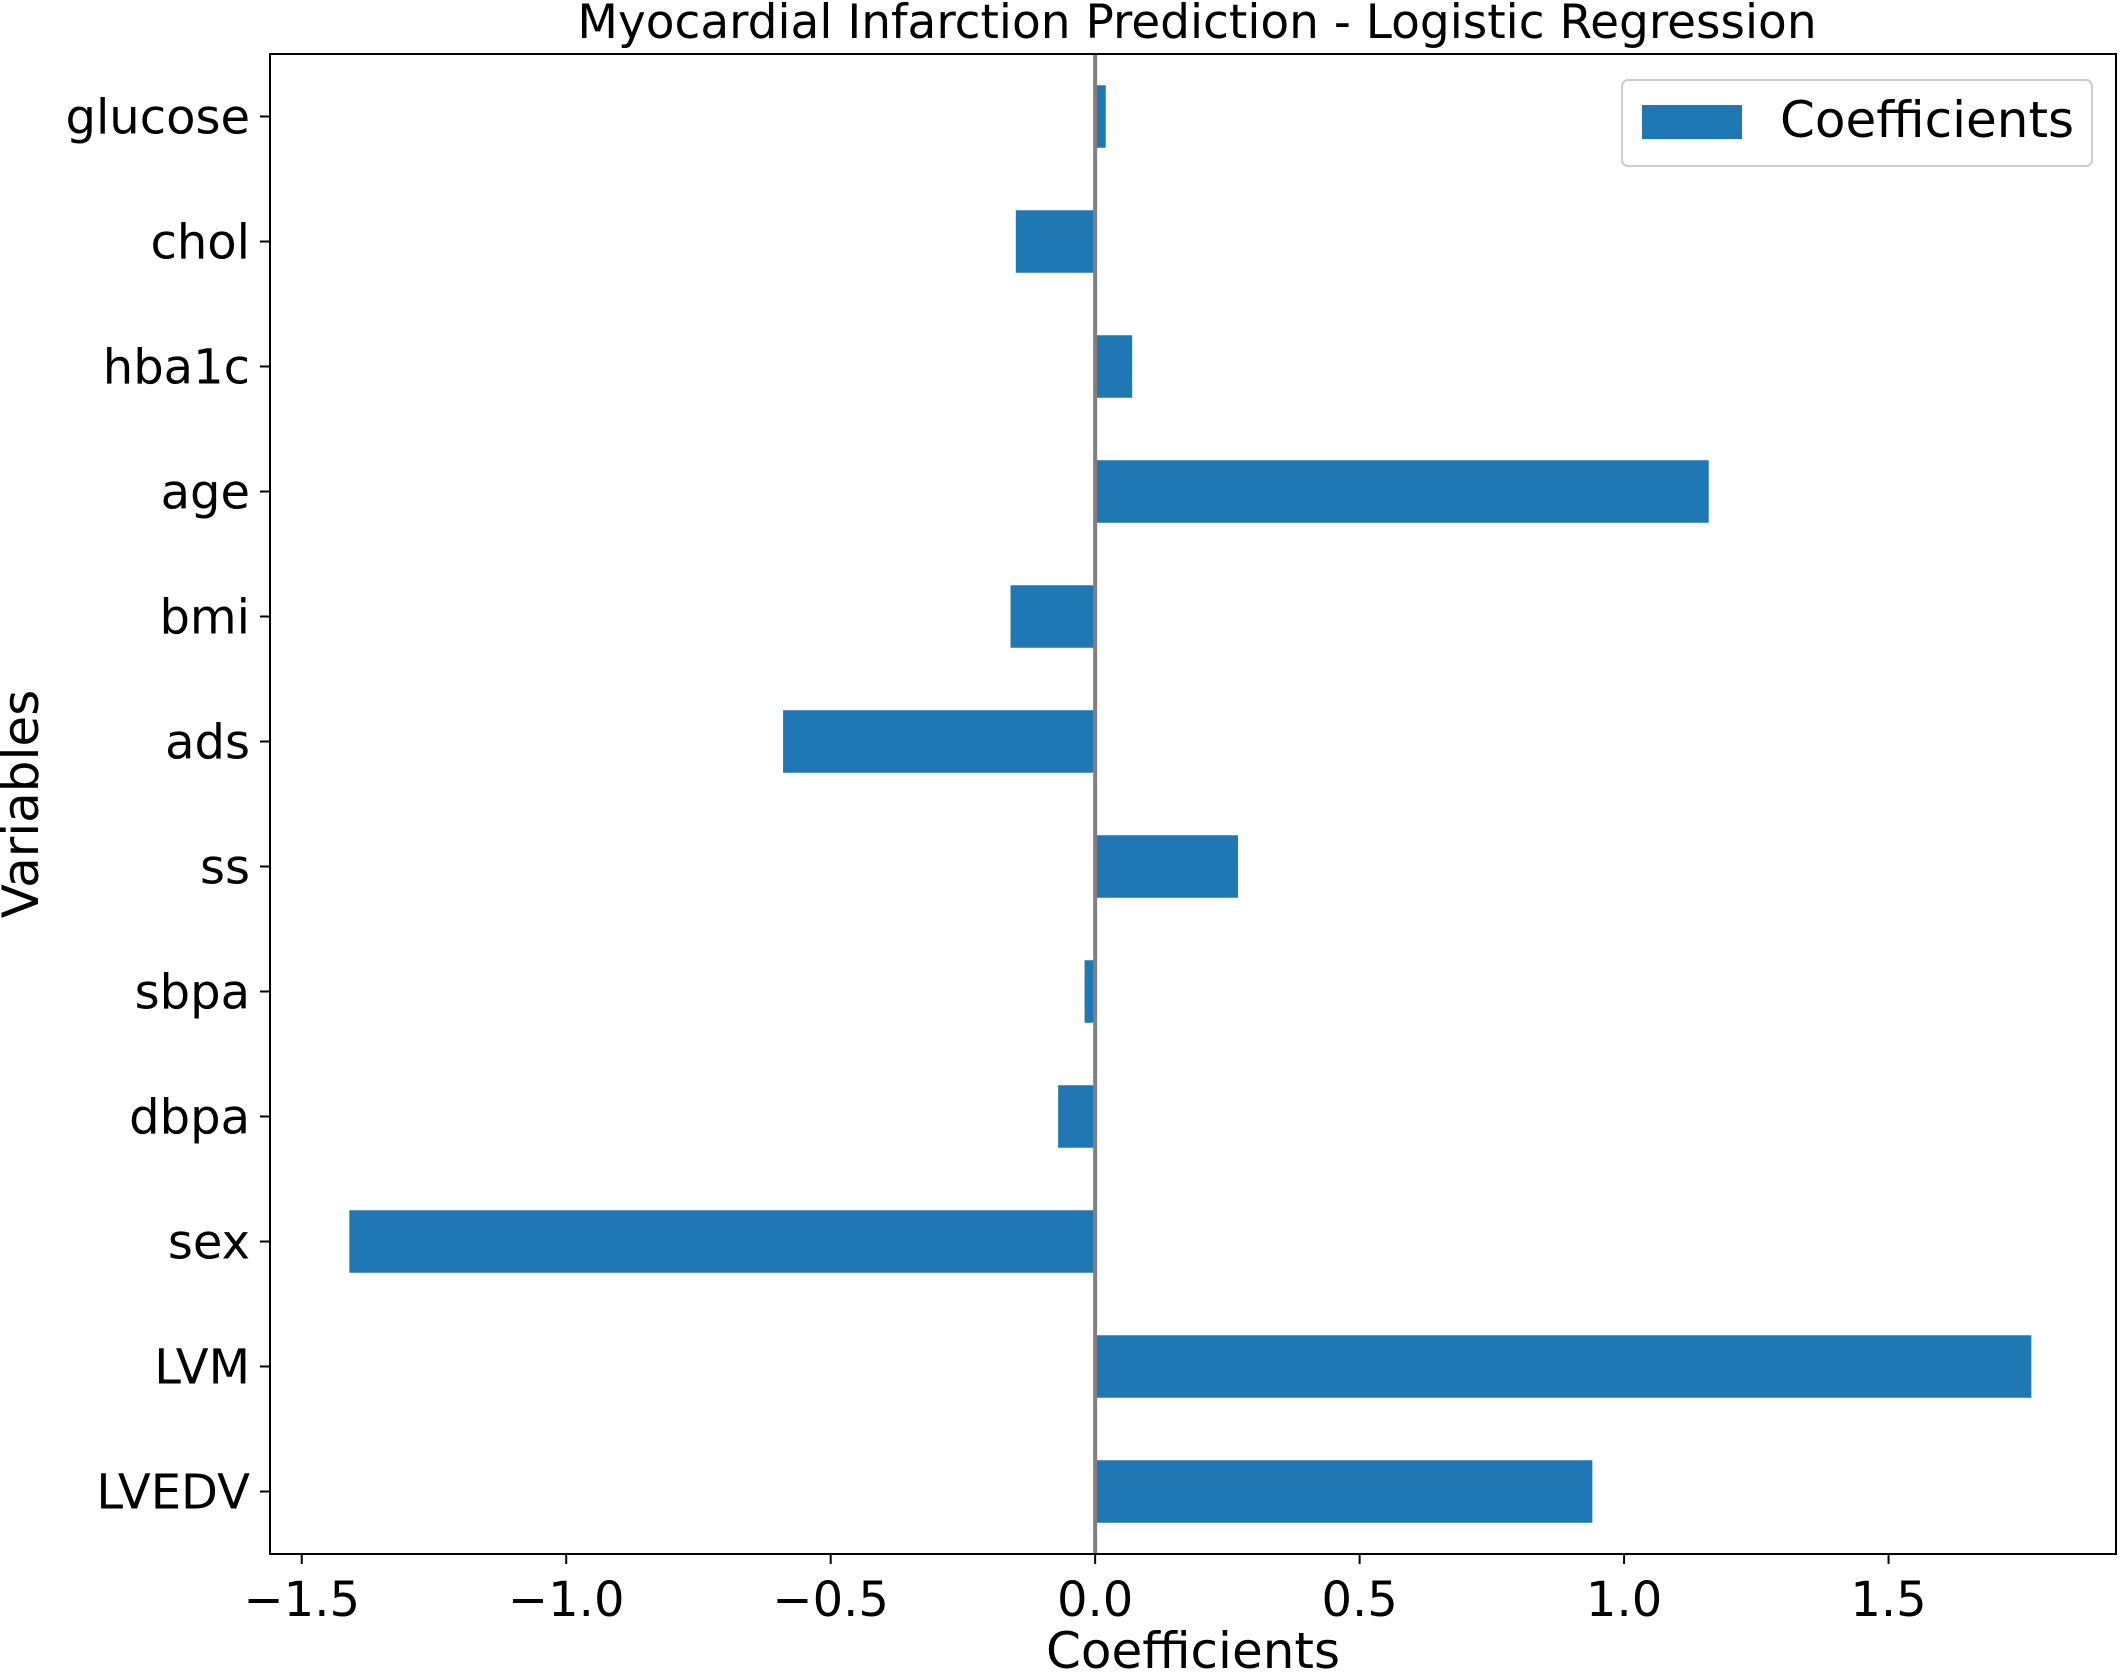 This screenshot has height=1678, width=2120. What do you see at coordinates (722, 1241) in the screenshot?
I see `bar-sex` at bounding box center [722, 1241].